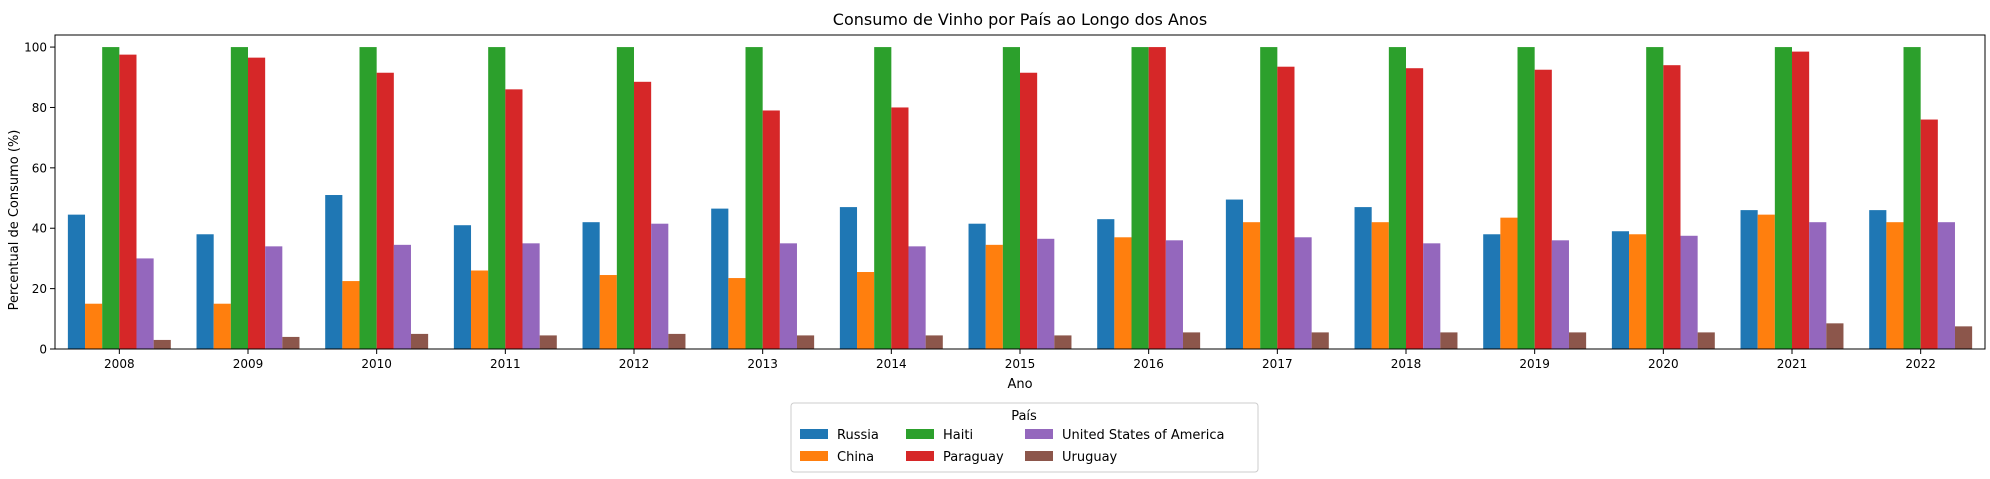 This screenshot has height=479, width=1990. I want to click on bar-china-2008, so click(94, 326).